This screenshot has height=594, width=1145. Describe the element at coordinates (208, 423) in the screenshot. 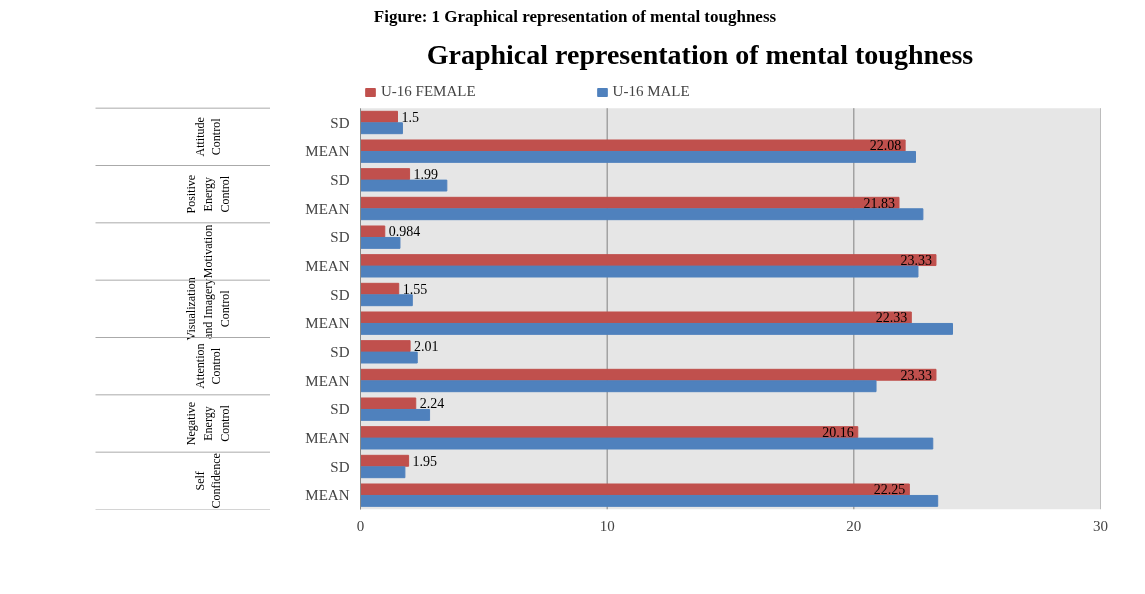

I see `text: Negative Energy Control` at that location.